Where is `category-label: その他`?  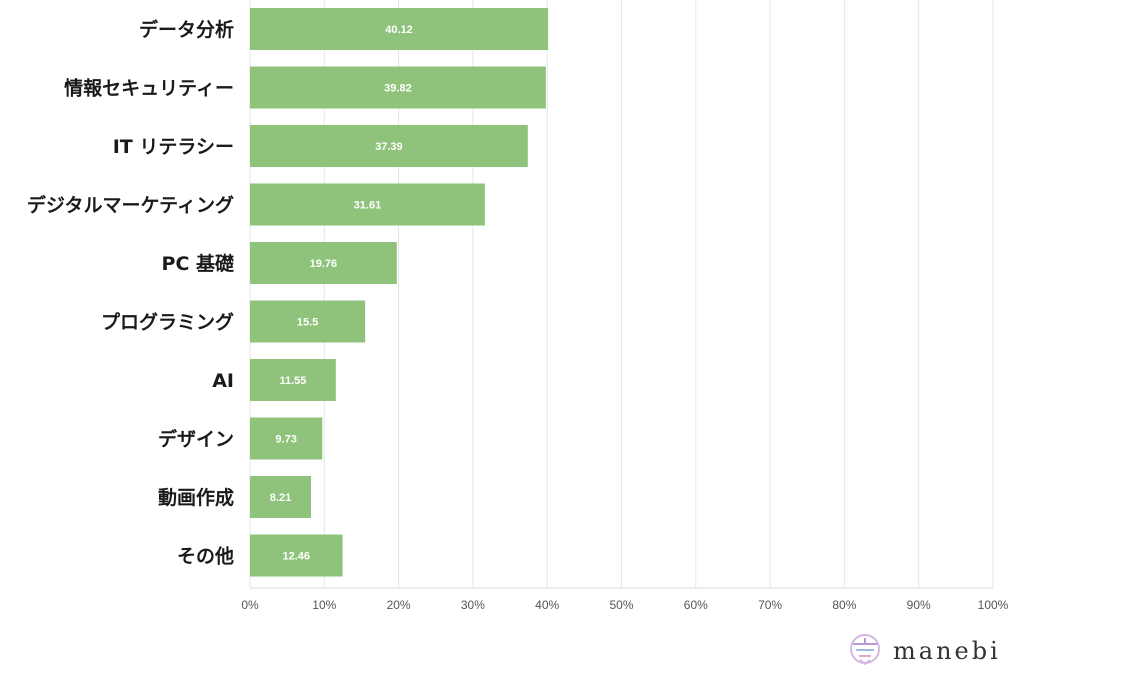 category-label: その他 is located at coordinates (205, 556).